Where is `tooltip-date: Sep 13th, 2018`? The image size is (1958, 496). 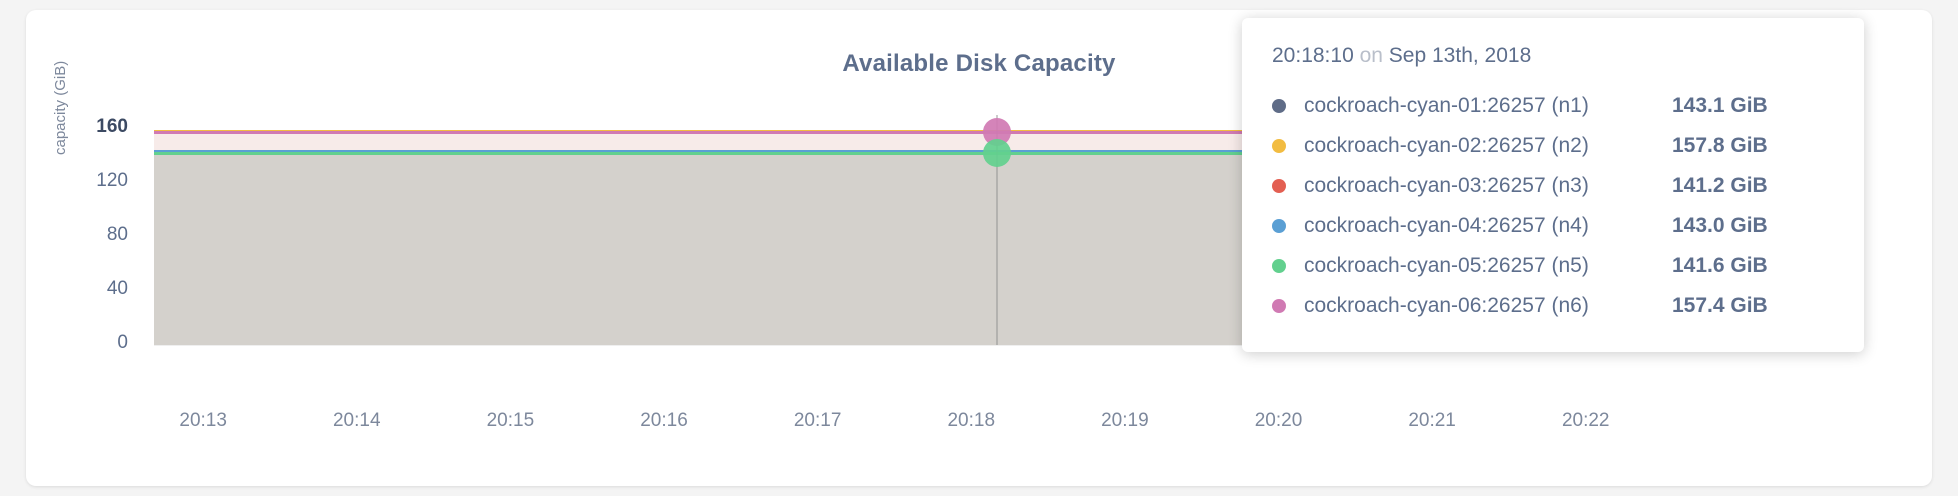 tooltip-date: Sep 13th, 2018 is located at coordinates (1460, 55).